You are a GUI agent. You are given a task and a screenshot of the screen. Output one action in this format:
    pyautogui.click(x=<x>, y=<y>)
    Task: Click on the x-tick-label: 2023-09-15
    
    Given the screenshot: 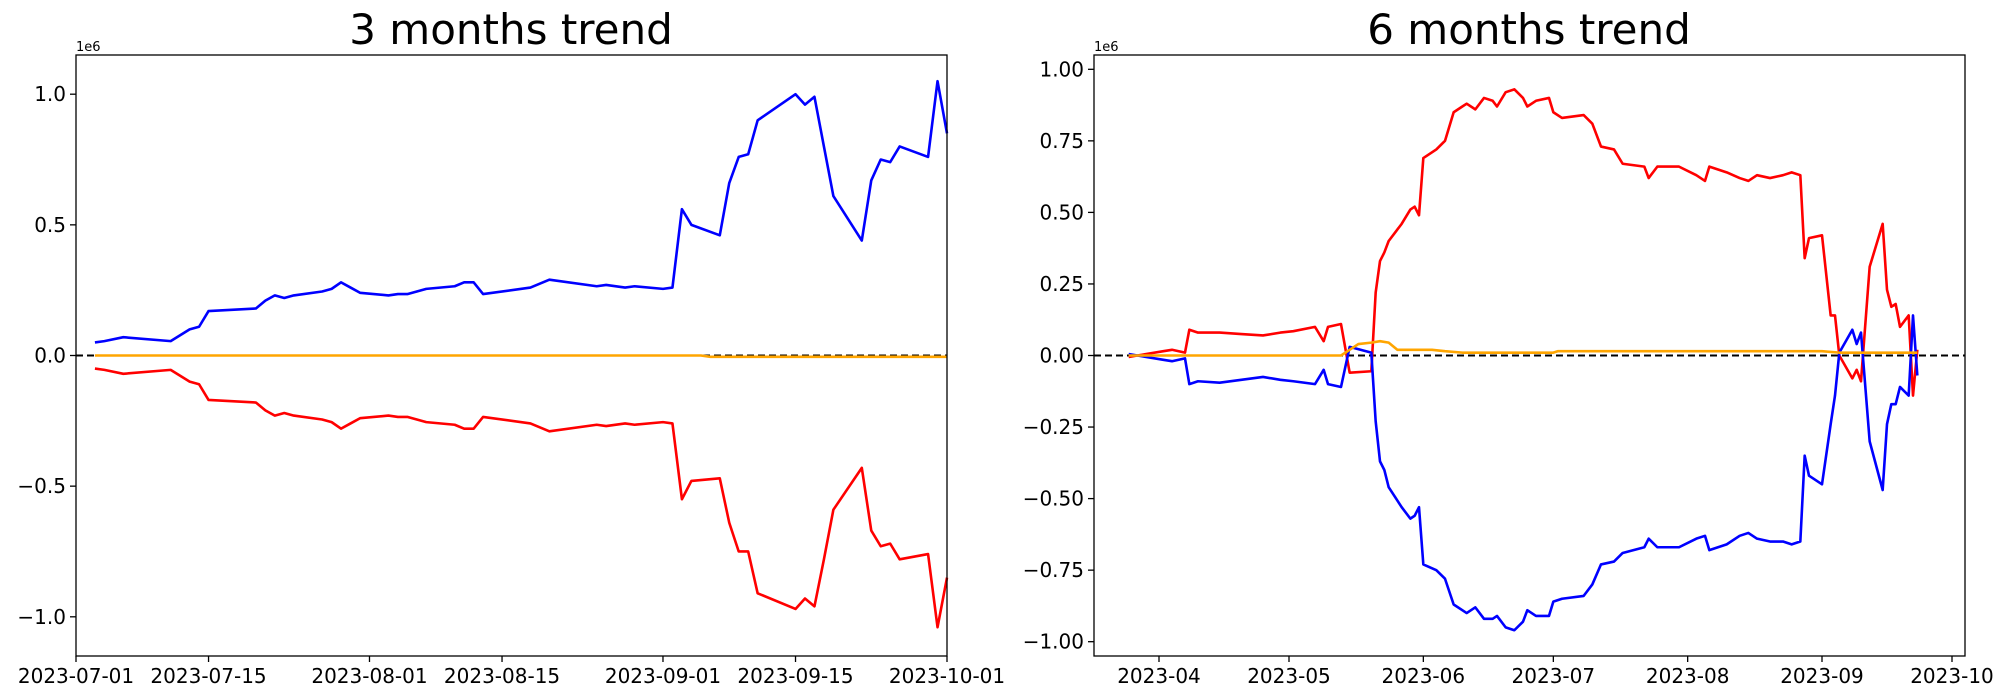 What is the action you would take?
    pyautogui.click(x=795, y=676)
    